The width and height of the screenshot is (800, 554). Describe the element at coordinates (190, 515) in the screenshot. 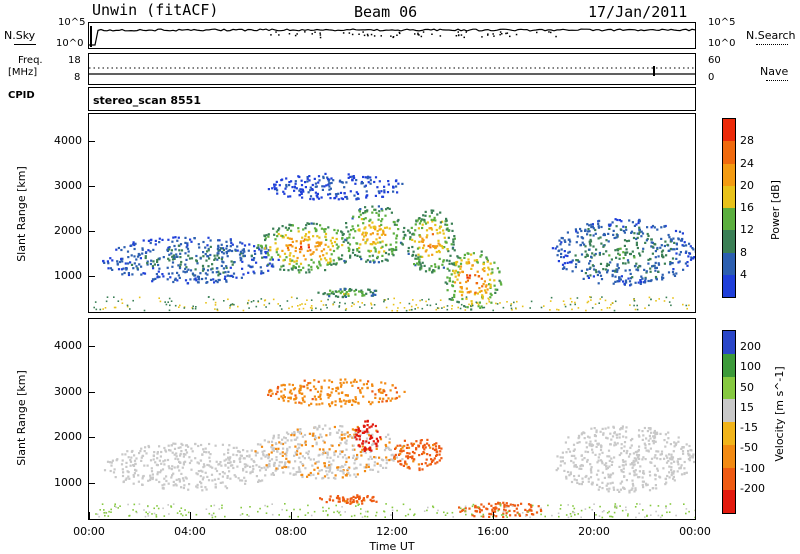

I see `x-tick` at that location.